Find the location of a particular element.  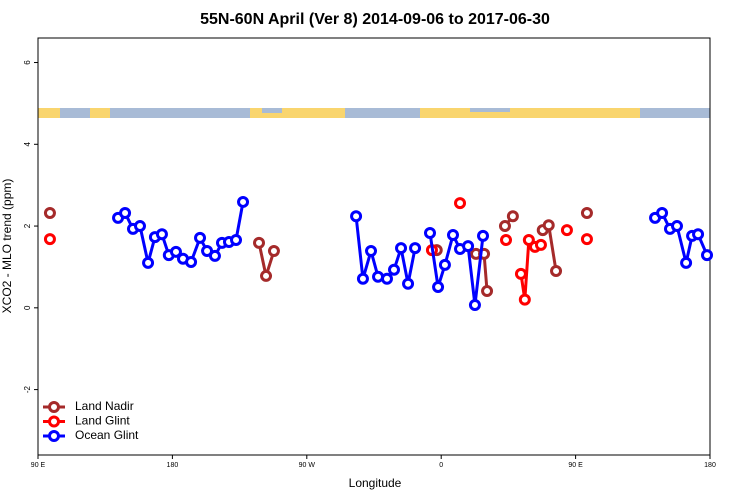

map-strip is located at coordinates (374, 113).